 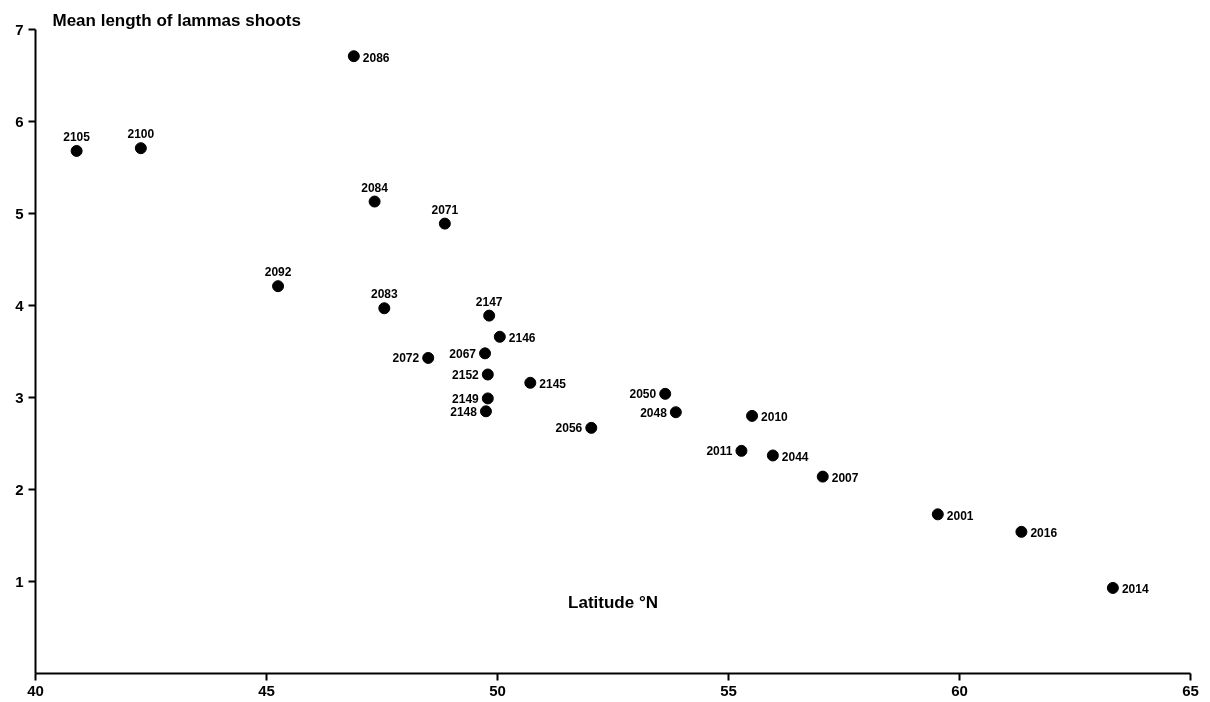 I want to click on annotation: 2016, so click(x=1044, y=533).